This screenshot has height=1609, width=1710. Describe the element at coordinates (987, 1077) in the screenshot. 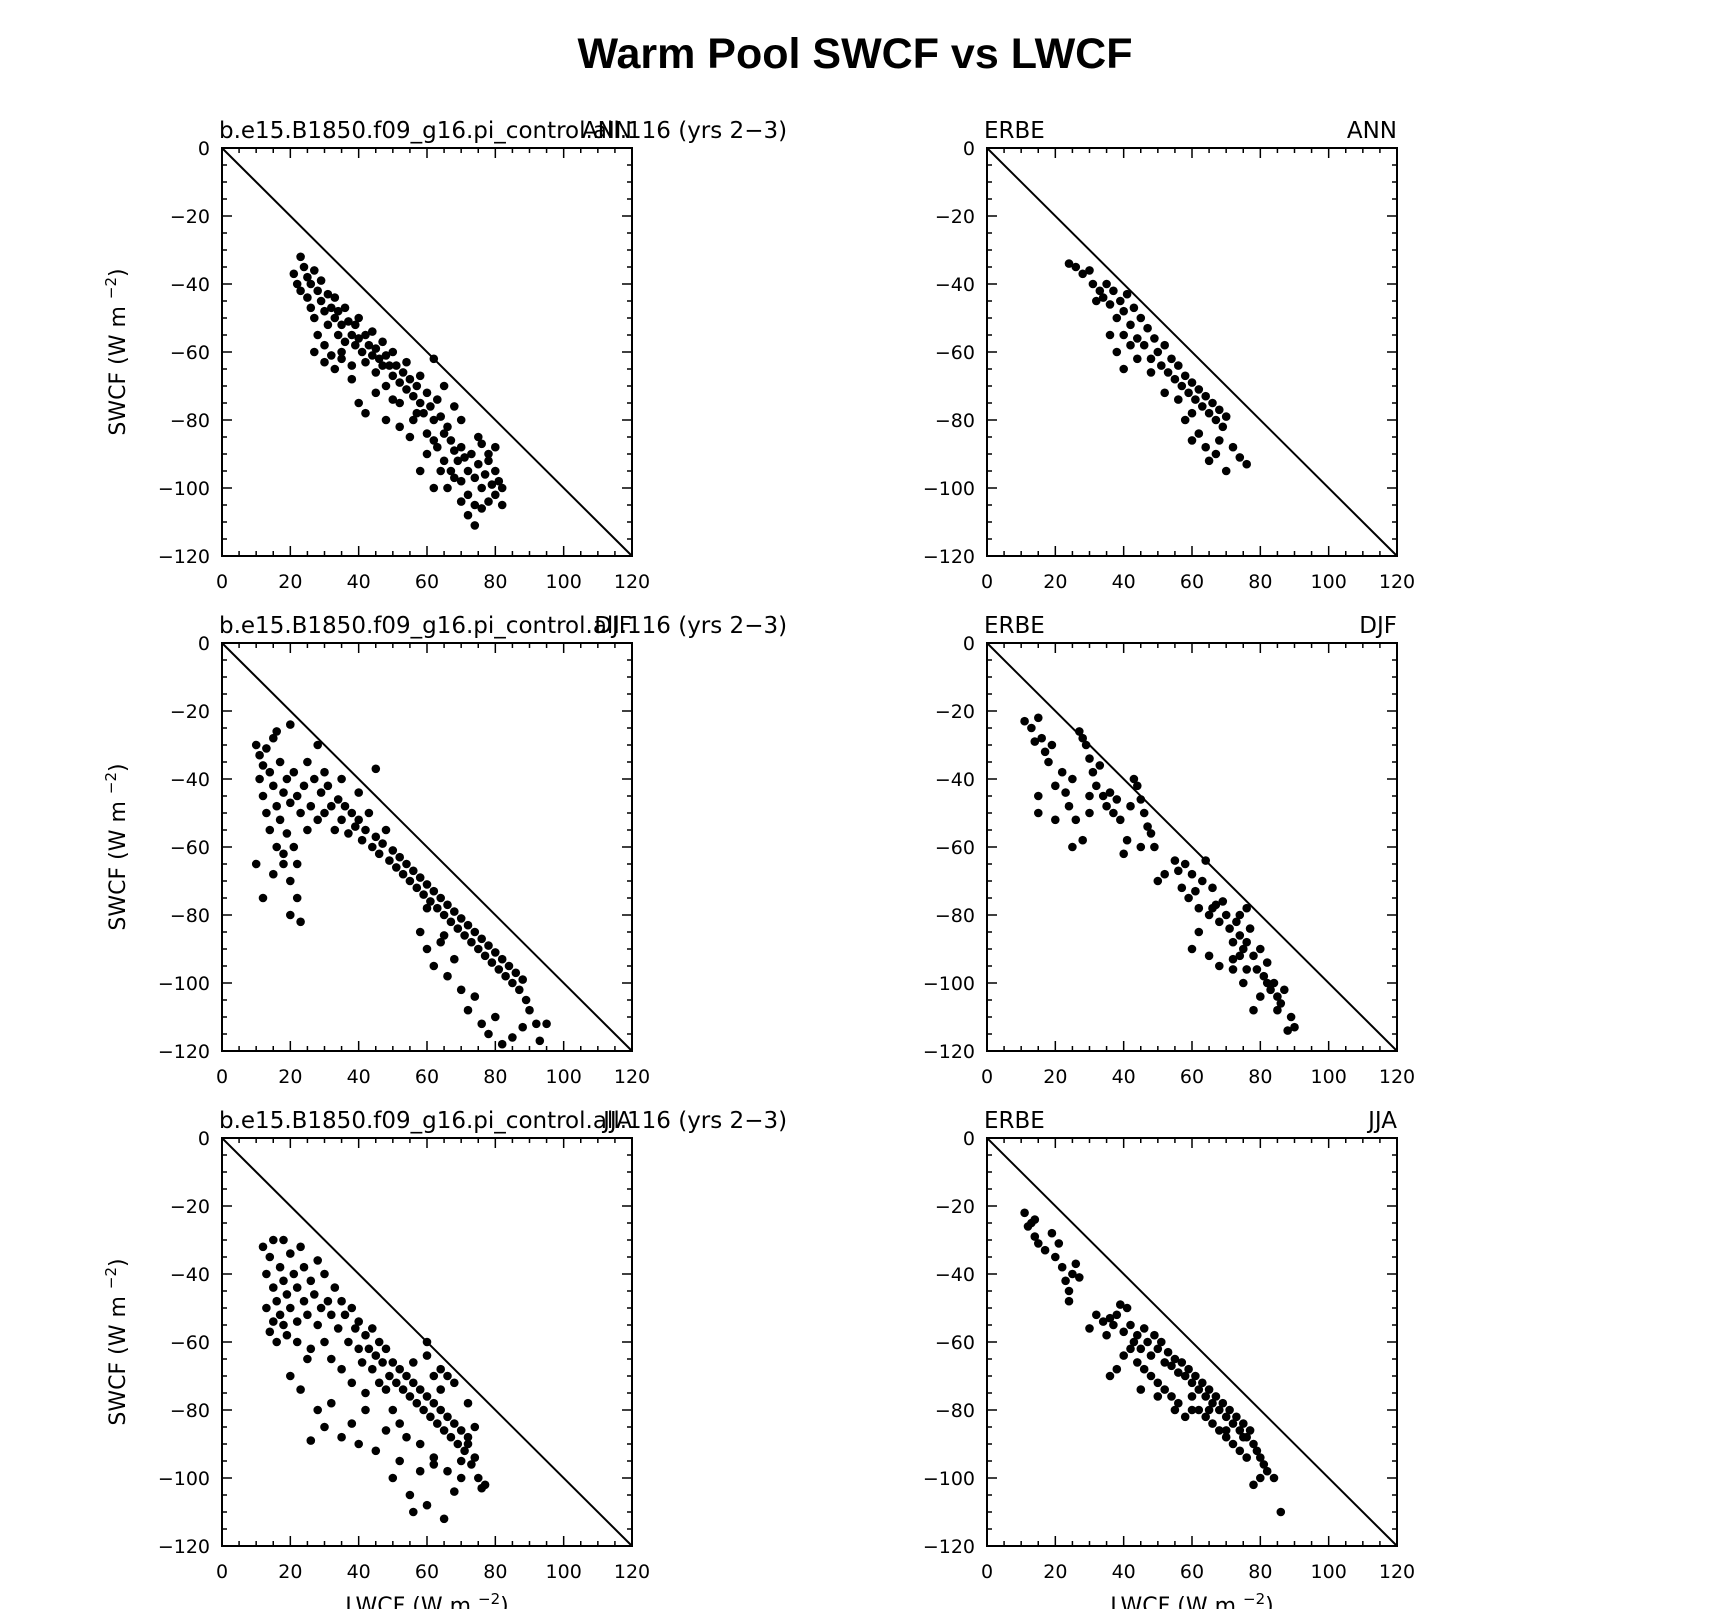

I see `x-tick-label: 0` at that location.